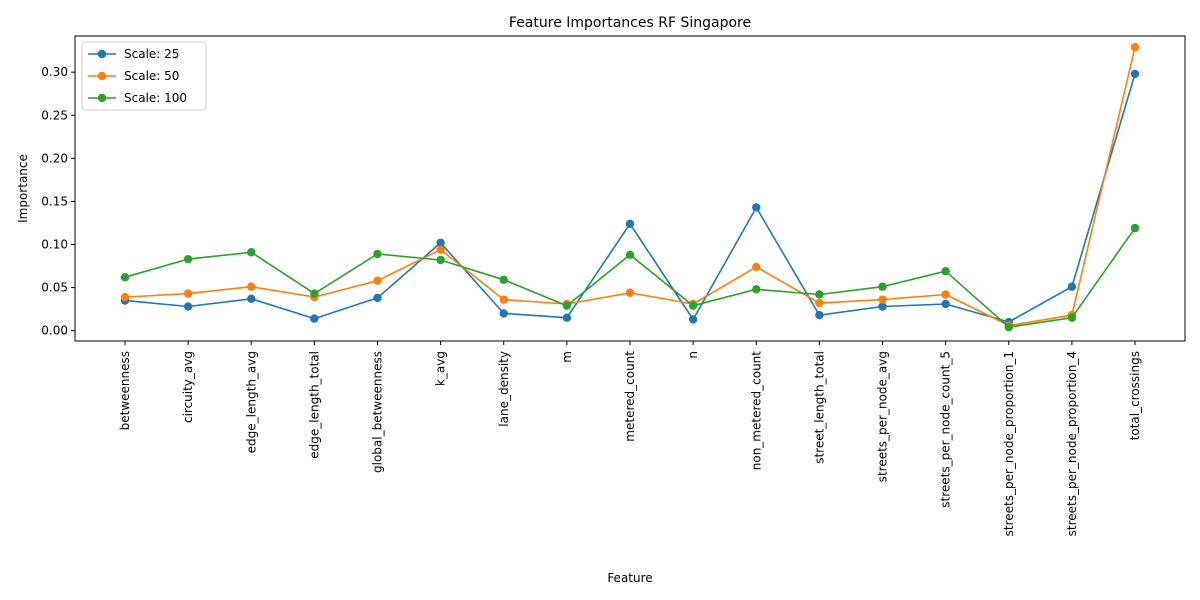  I want to click on y-tick-label: 0.30, so click(54, 72).